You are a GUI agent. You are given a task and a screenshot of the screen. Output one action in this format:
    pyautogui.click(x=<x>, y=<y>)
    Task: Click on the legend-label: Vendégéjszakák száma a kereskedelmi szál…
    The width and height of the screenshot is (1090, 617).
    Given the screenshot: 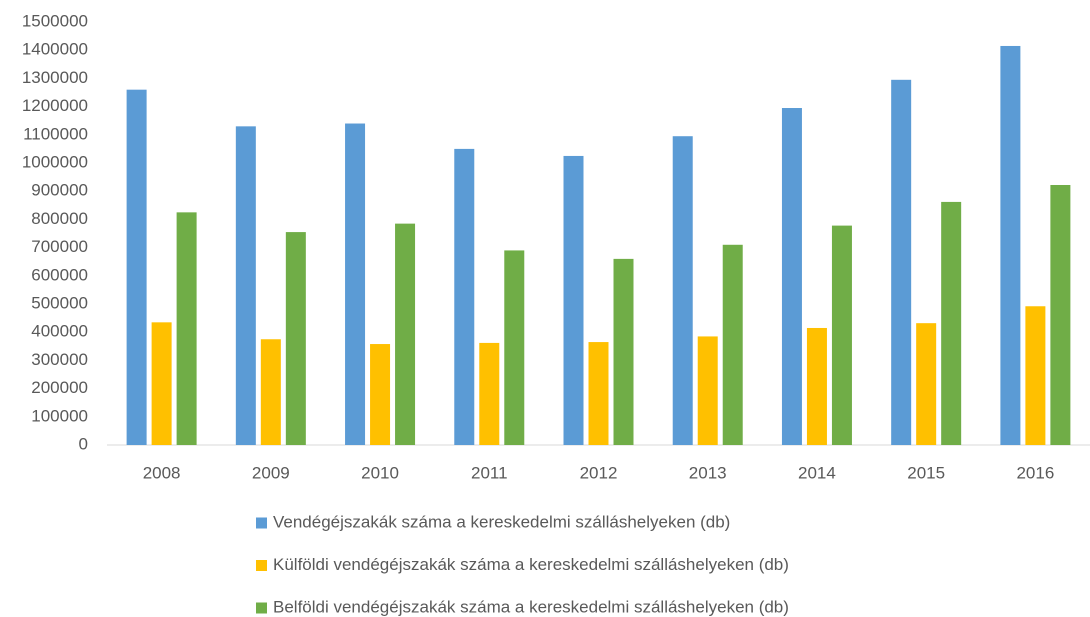 What is the action you would take?
    pyautogui.click(x=501, y=521)
    